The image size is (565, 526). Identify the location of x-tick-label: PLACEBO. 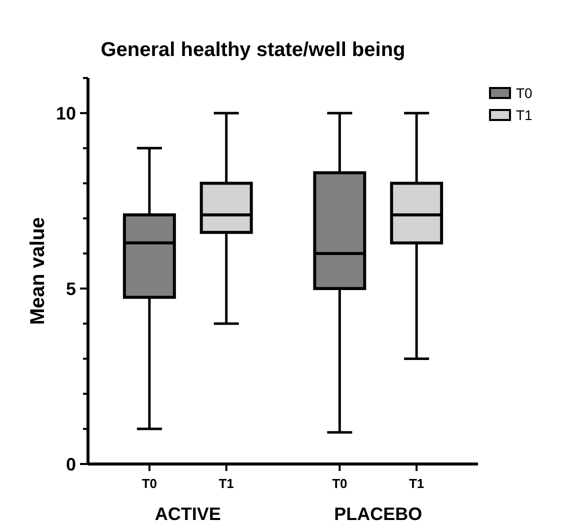
(378, 514).